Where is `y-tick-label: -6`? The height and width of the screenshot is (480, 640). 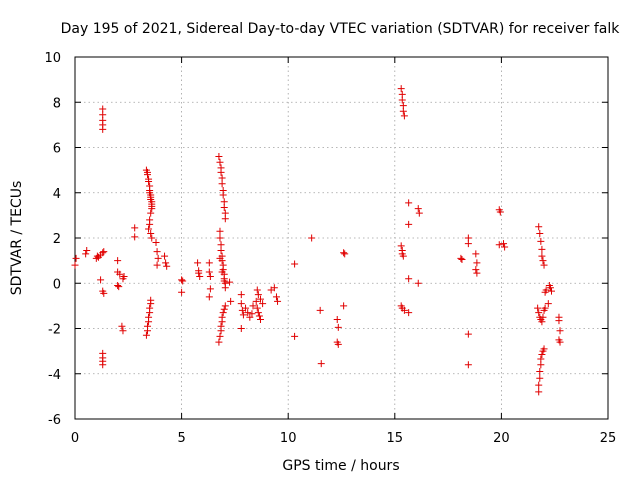 y-tick-label: -6 is located at coordinates (54, 420).